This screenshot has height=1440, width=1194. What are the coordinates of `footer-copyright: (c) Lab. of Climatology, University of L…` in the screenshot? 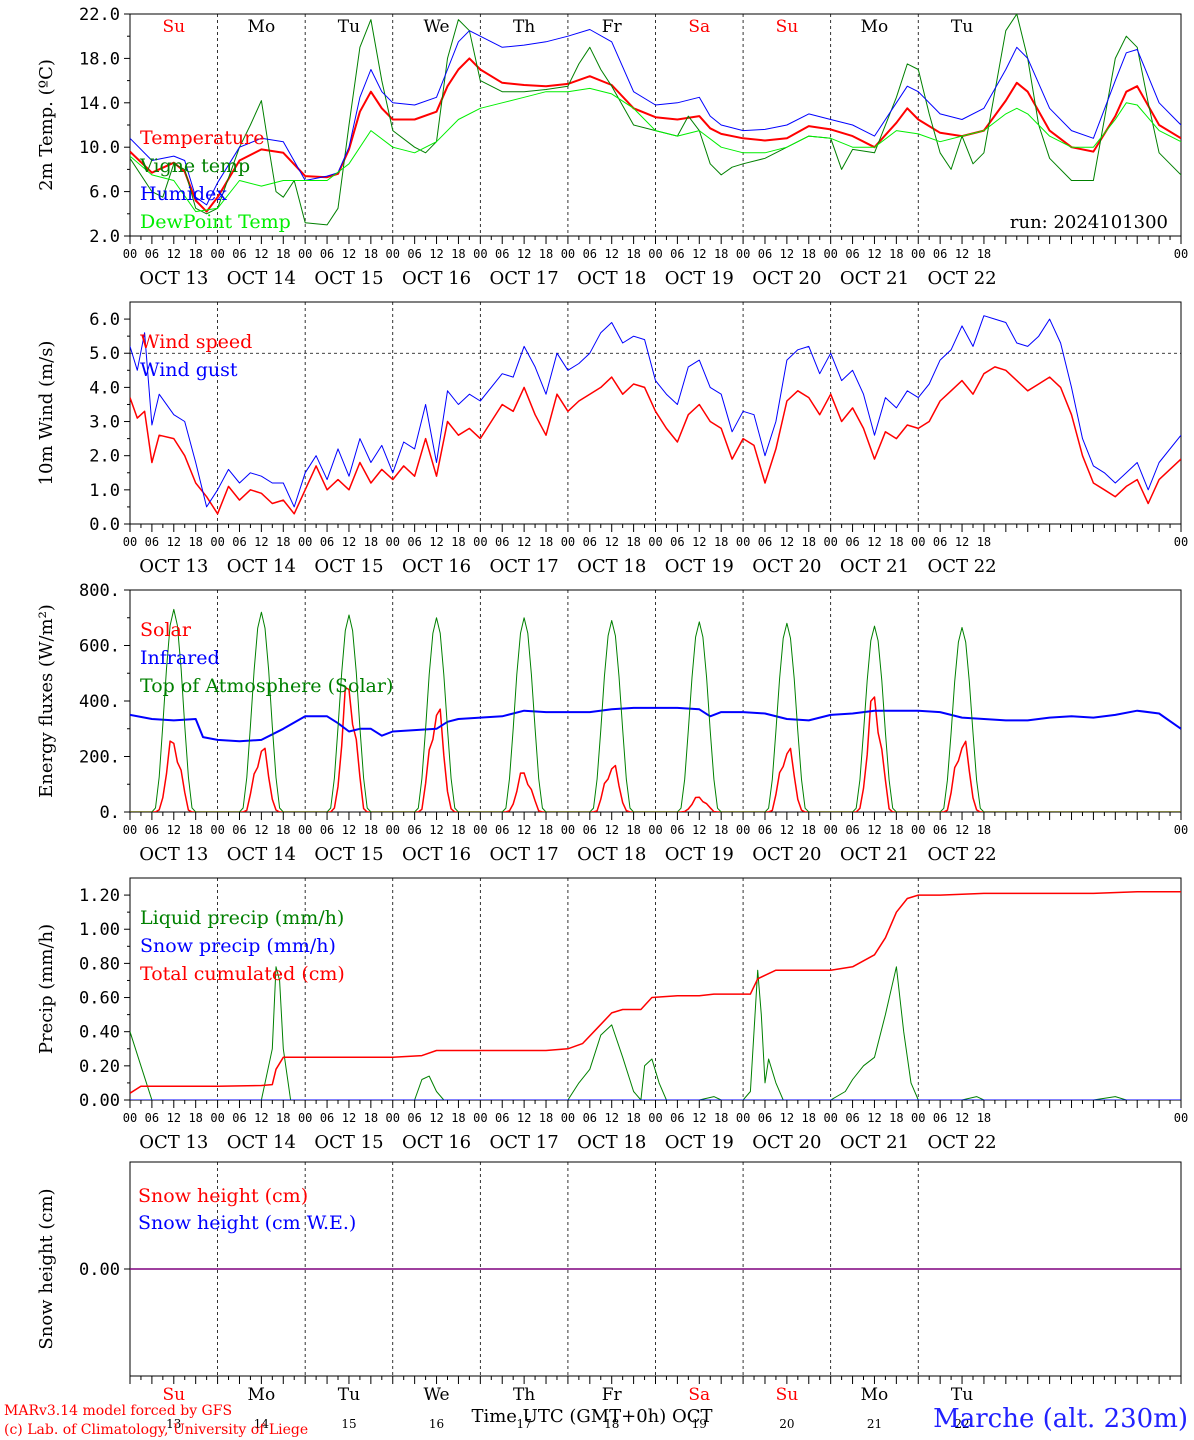 It's located at (156, 1430).